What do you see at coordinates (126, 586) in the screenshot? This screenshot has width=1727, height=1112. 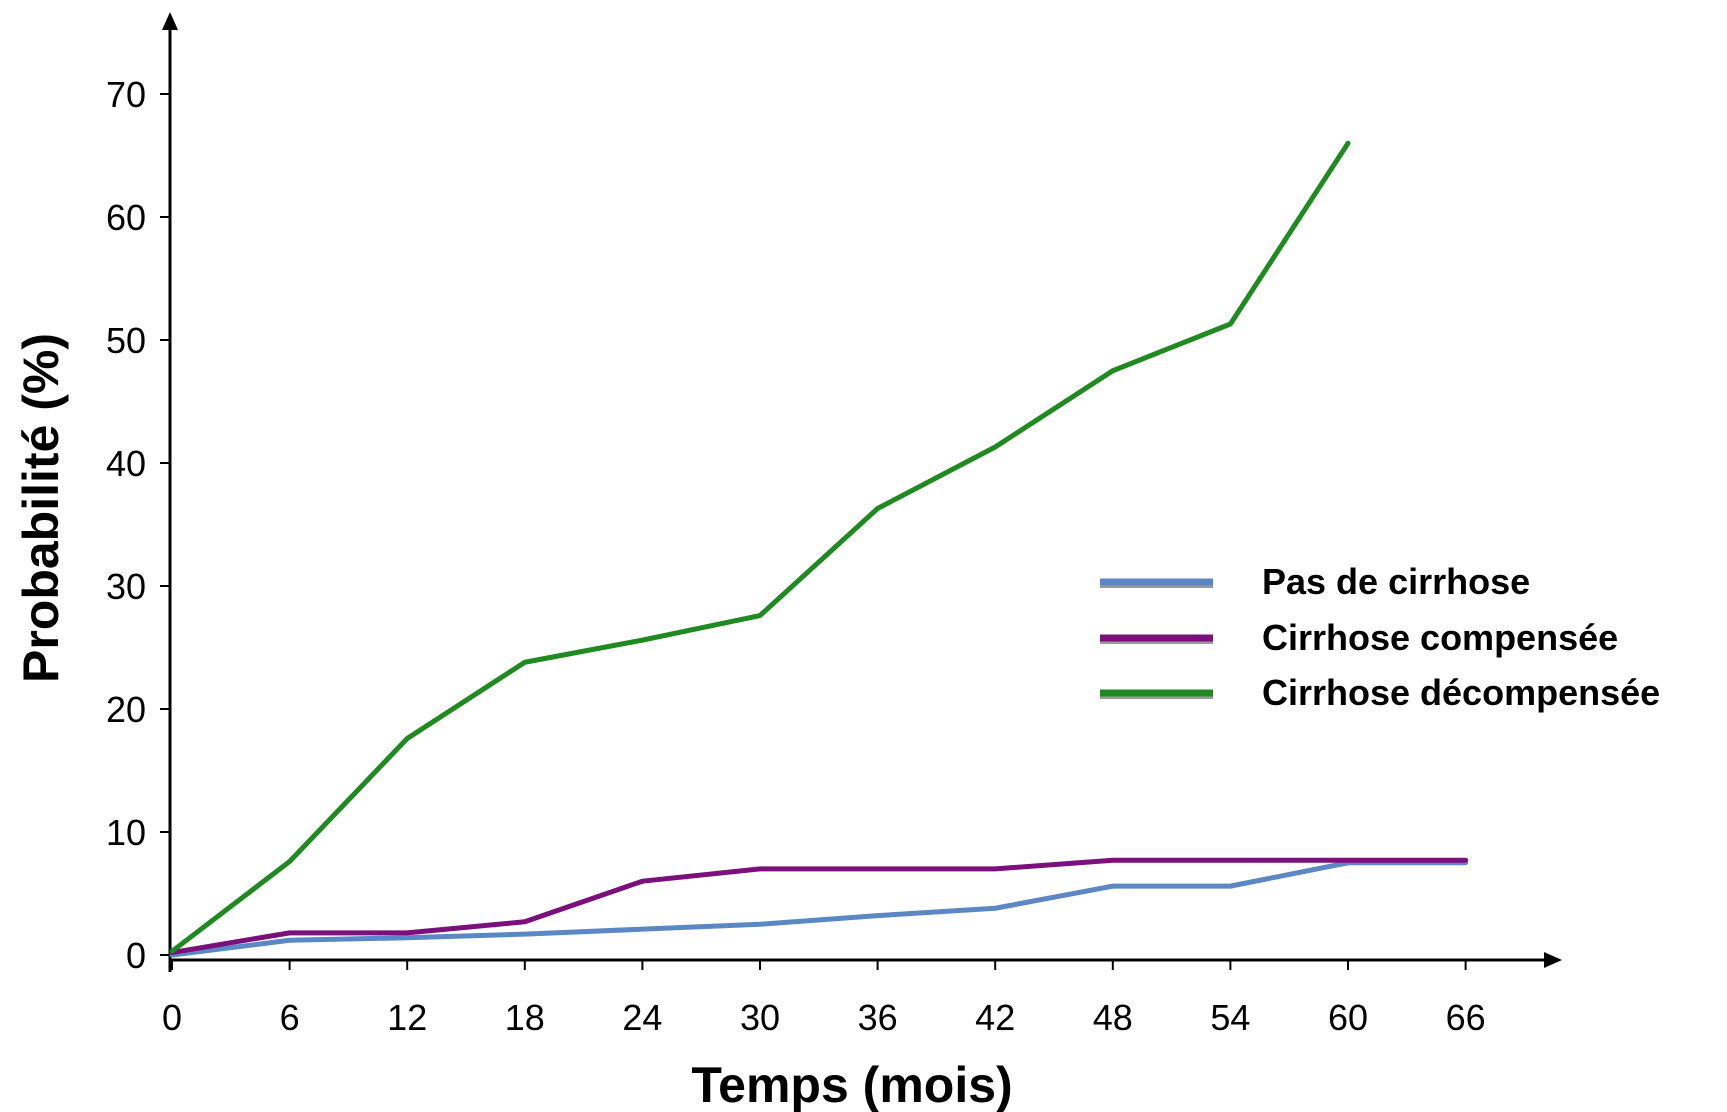 I see `y-tick-label: 30` at bounding box center [126, 586].